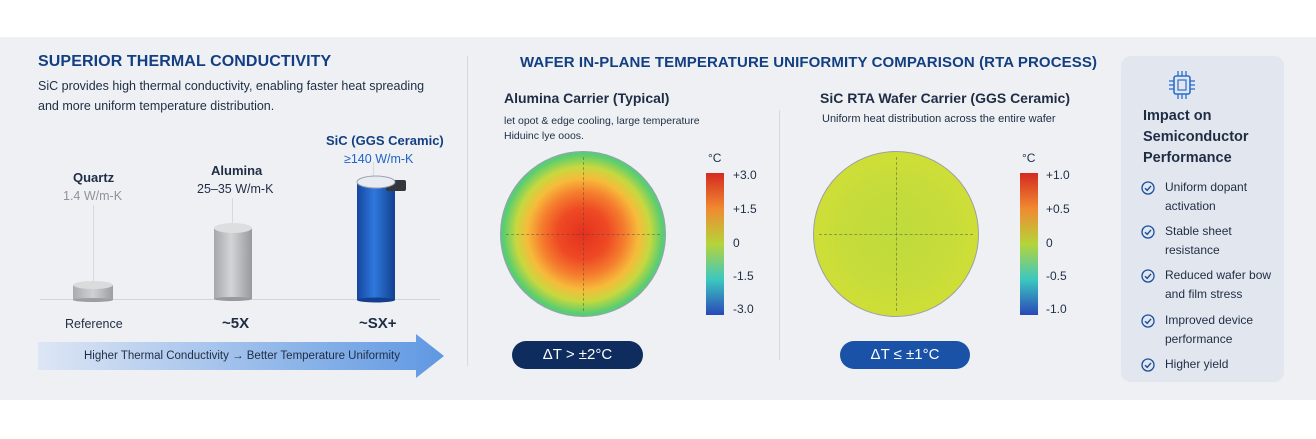 The image size is (1316, 439). I want to click on section-divider-left, so click(467, 211).